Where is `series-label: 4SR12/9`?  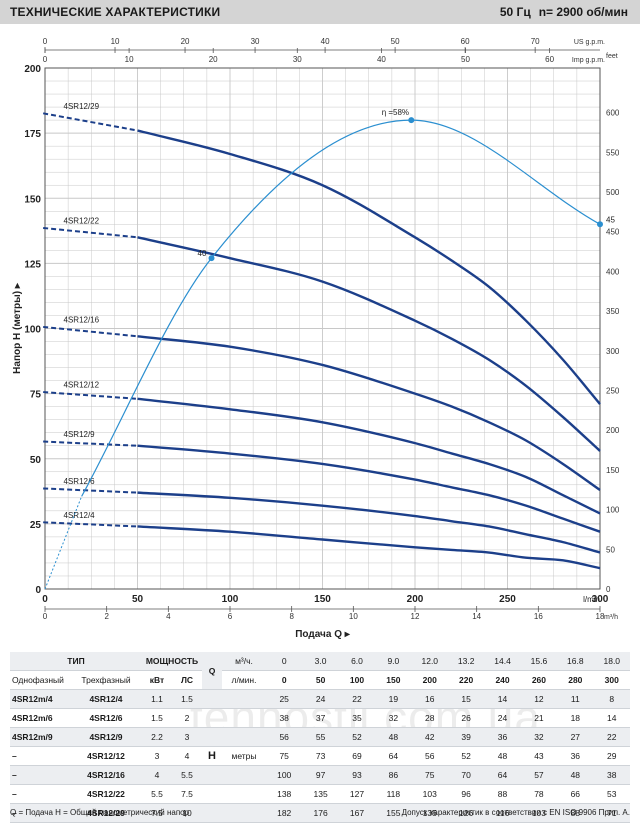 series-label: 4SR12/9 is located at coordinates (80, 434).